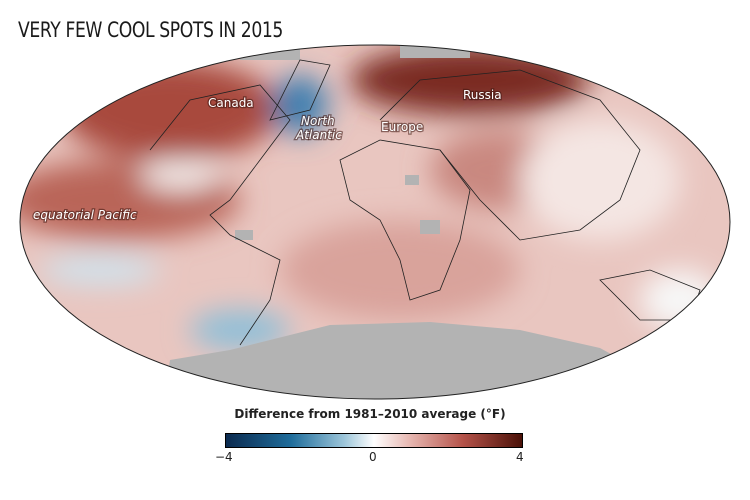  Describe the element at coordinates (318, 121) in the screenshot. I see `label-north-atlantic-1: North` at that location.